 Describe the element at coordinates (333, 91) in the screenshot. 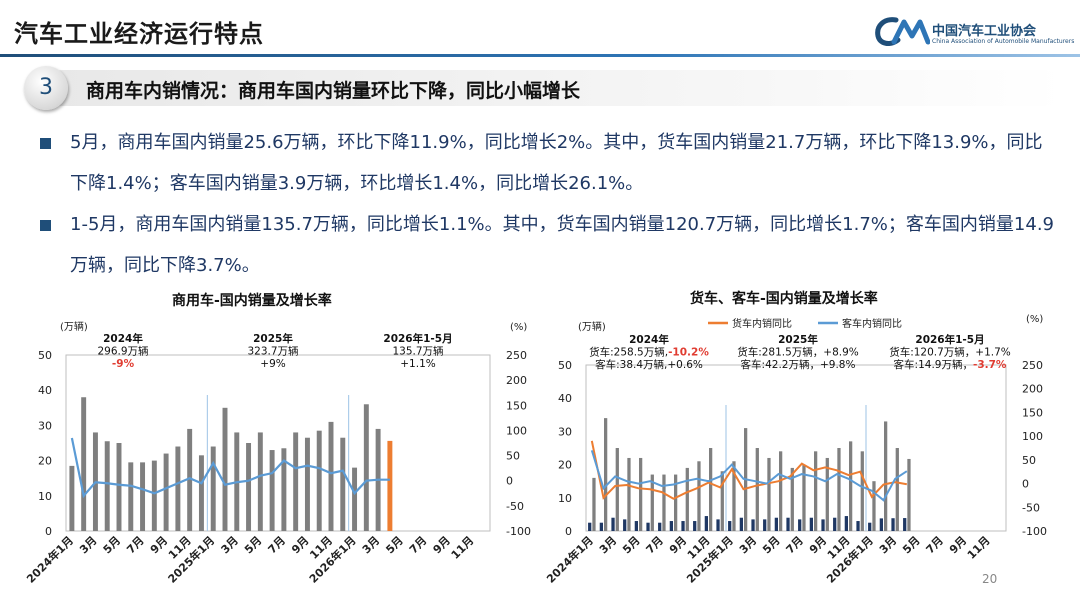

I see `section-title: 商用车内销情况：商用车国内销量环比下降，同比小幅增长` at that location.